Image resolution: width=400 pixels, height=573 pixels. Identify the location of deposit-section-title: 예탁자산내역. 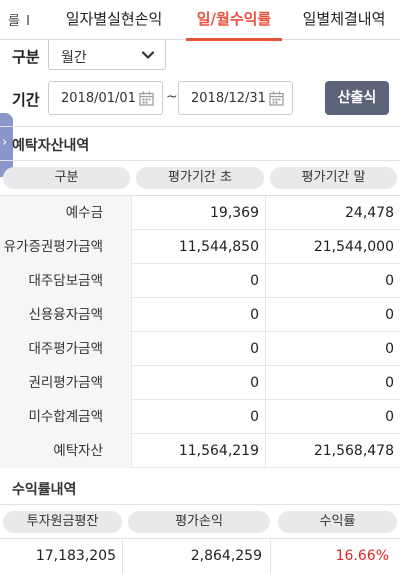
(51, 146).